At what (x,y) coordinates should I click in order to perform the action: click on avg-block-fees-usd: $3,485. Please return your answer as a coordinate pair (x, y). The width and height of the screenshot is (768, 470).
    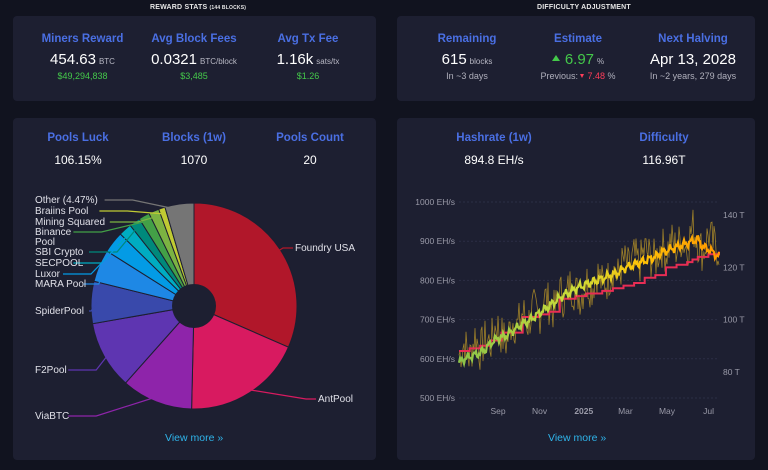
    Looking at the image, I should click on (194, 76).